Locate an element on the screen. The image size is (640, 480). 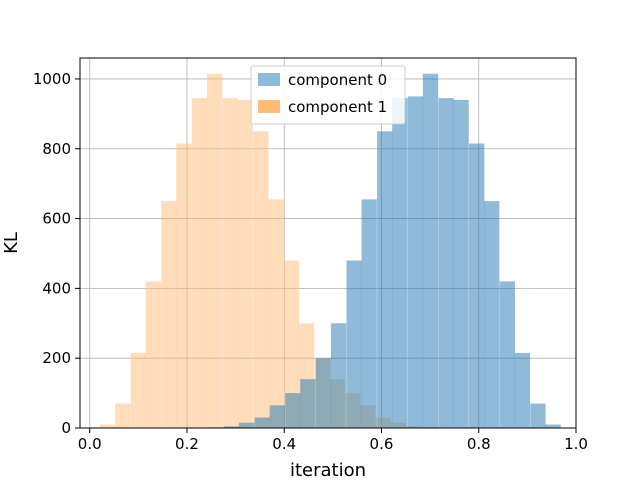
y-tick-label: 0 is located at coordinates (66, 428).